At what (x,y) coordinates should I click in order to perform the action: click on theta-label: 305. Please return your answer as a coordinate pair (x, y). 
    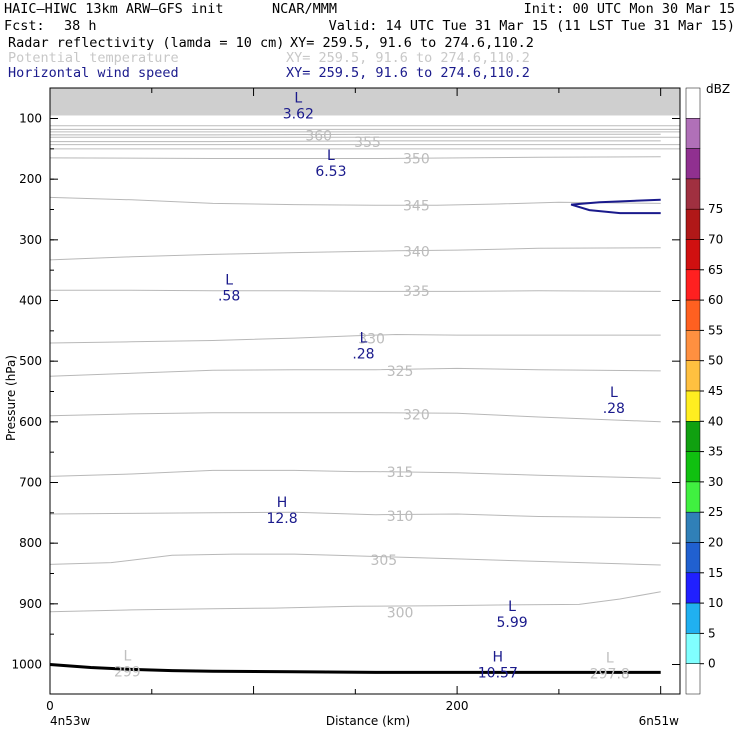
    Looking at the image, I should click on (383, 561).